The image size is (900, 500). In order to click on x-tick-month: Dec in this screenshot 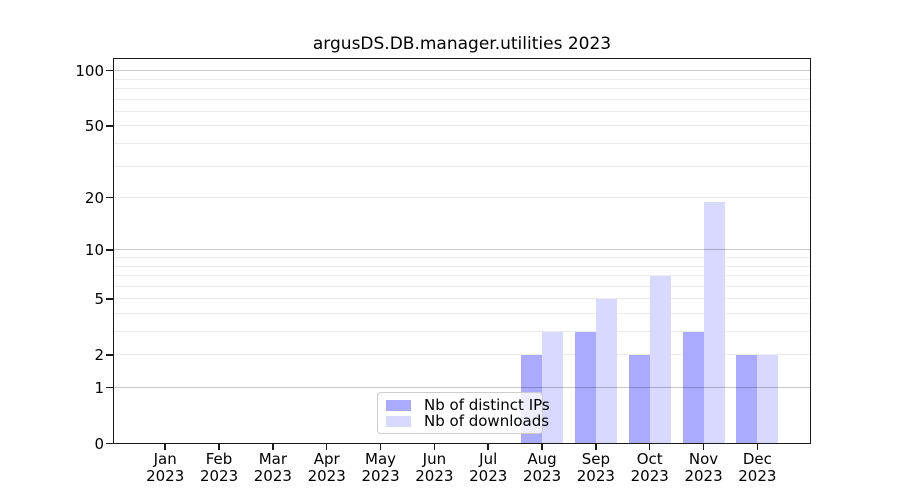, I will do `click(757, 458)`.